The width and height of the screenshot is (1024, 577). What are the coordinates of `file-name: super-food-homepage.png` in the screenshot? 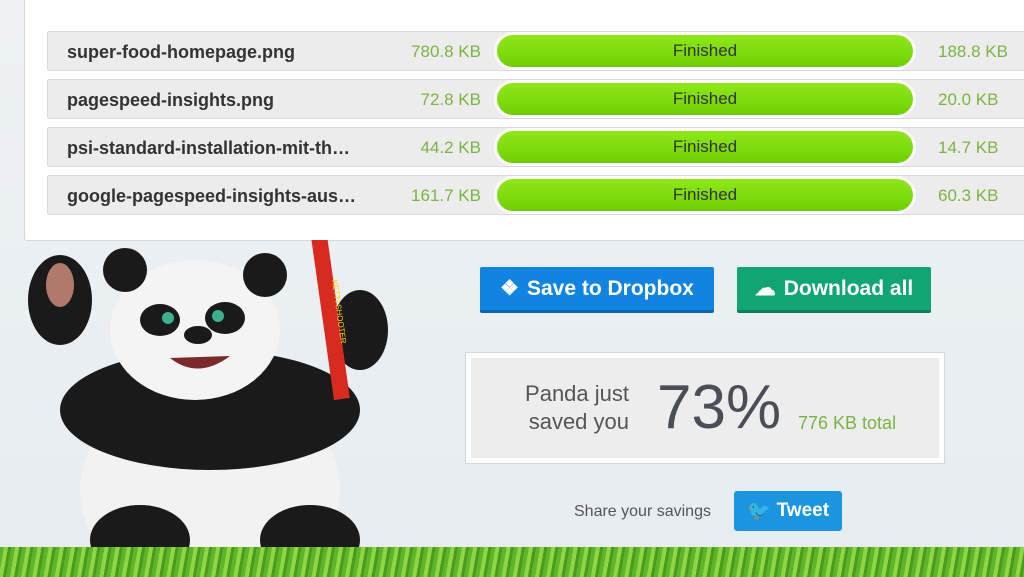 It's located at (181, 52).